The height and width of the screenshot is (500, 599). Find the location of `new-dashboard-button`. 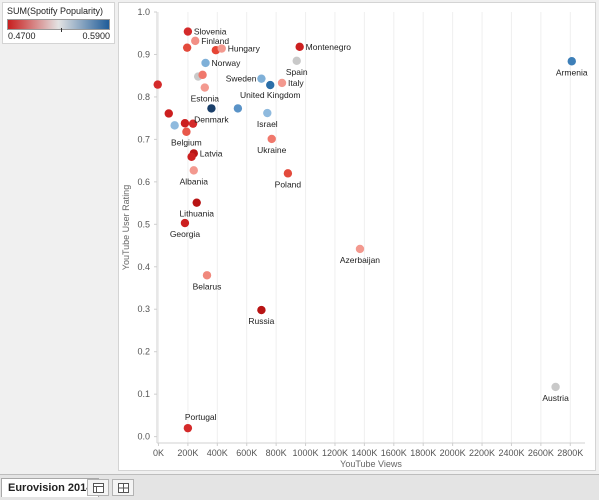

new-dashboard-button is located at coordinates (123, 487).